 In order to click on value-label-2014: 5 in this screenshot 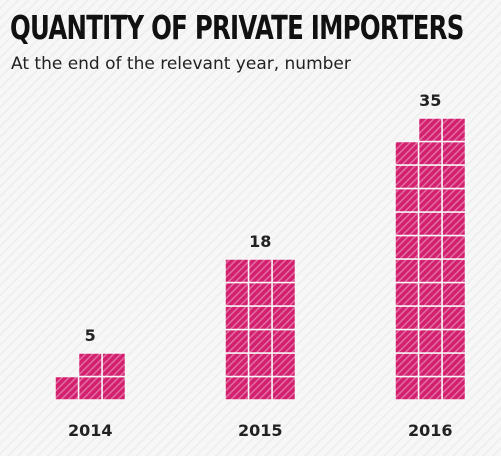, I will do `click(90, 335)`.